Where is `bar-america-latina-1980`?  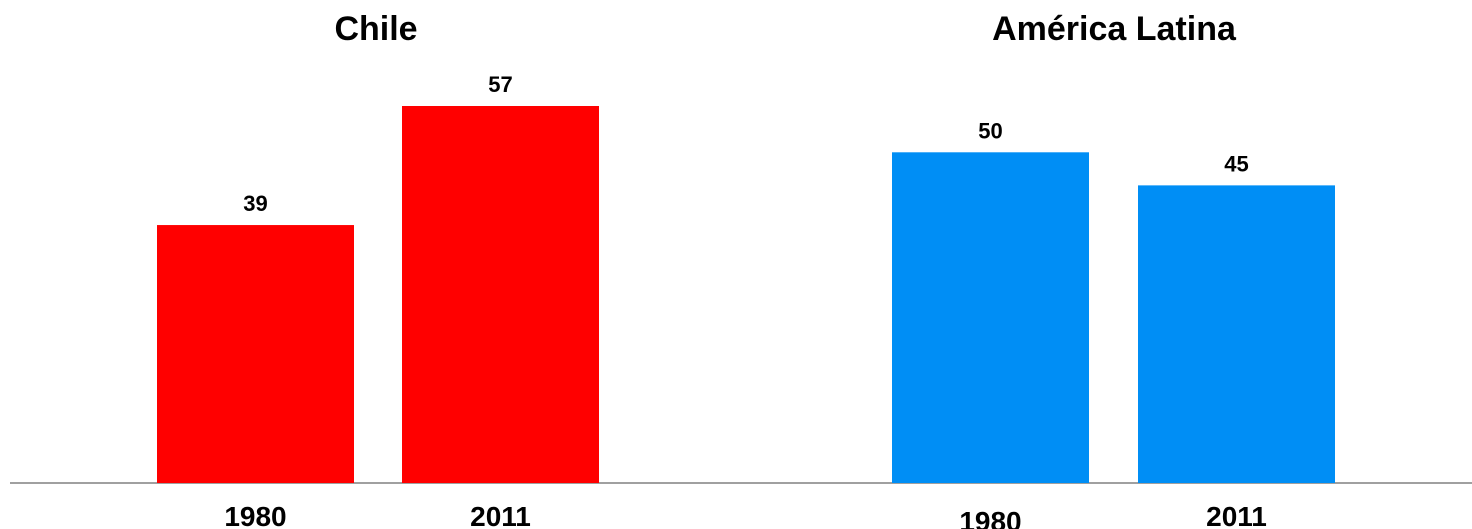 bar-america-latina-1980 is located at coordinates (990, 317).